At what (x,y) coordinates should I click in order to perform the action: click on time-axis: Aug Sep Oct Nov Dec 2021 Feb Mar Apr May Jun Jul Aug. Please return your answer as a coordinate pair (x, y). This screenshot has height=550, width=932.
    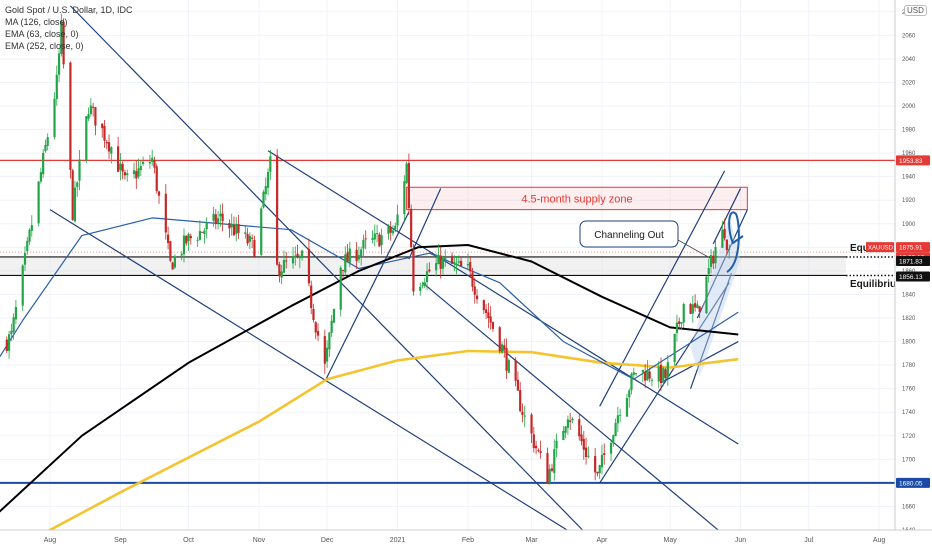
    Looking at the image, I should click on (466, 539).